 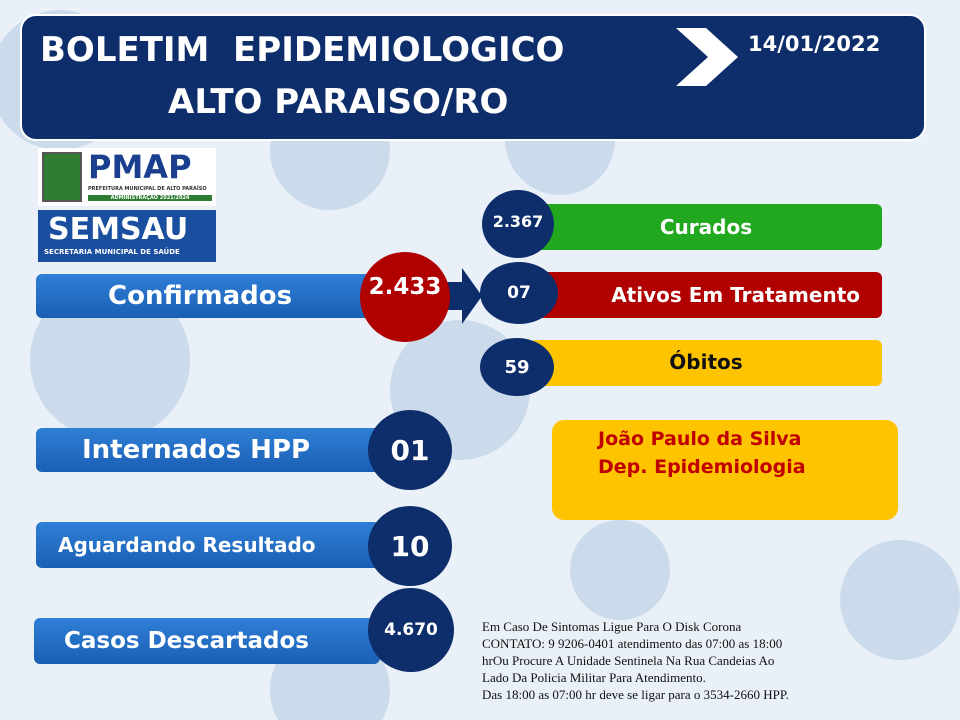 I want to click on pmap: PMAP, so click(x=140, y=167).